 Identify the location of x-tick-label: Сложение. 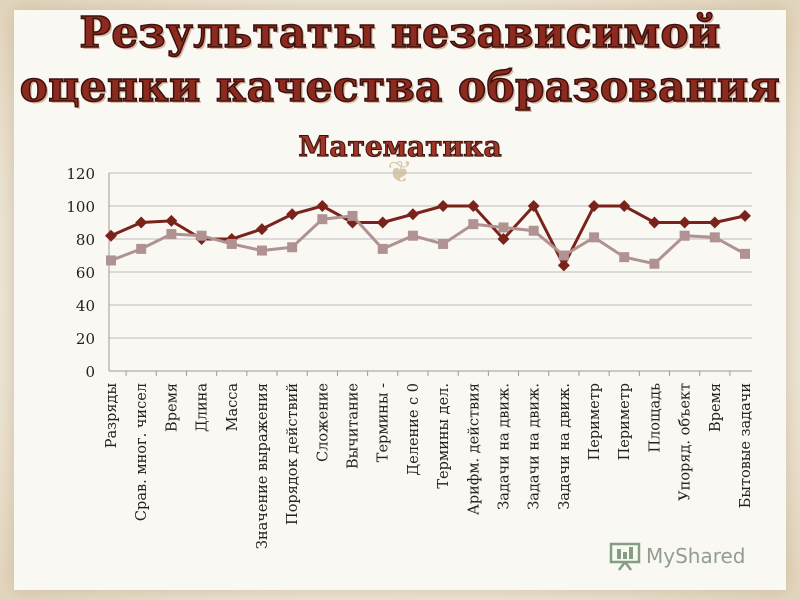
(323, 422).